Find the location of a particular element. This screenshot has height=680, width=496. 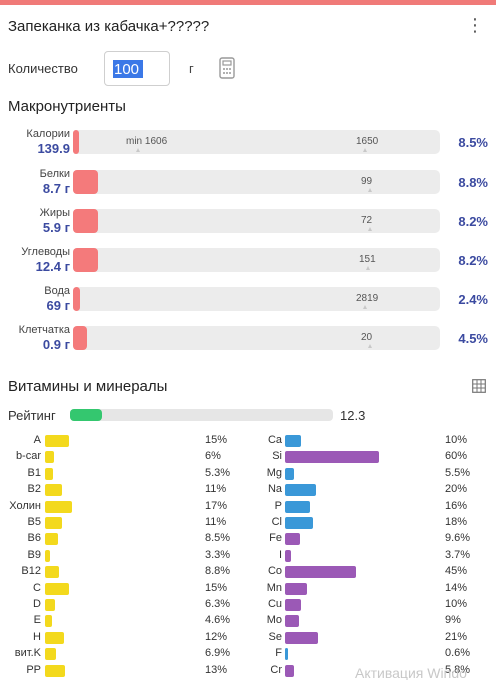

calculator-icon is located at coordinates (227, 68).